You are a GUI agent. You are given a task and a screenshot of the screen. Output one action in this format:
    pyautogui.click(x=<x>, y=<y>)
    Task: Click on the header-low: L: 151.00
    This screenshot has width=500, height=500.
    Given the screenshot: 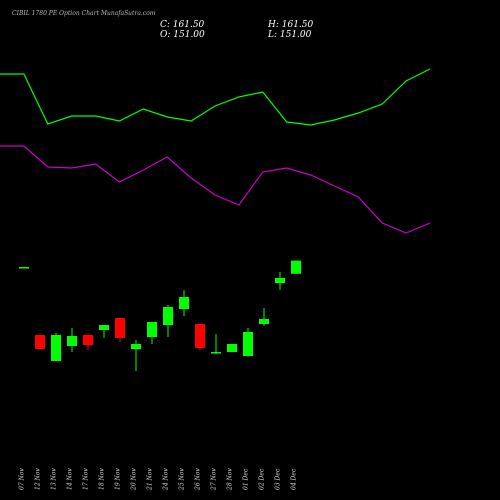 What is the action you would take?
    pyautogui.click(x=289, y=35)
    